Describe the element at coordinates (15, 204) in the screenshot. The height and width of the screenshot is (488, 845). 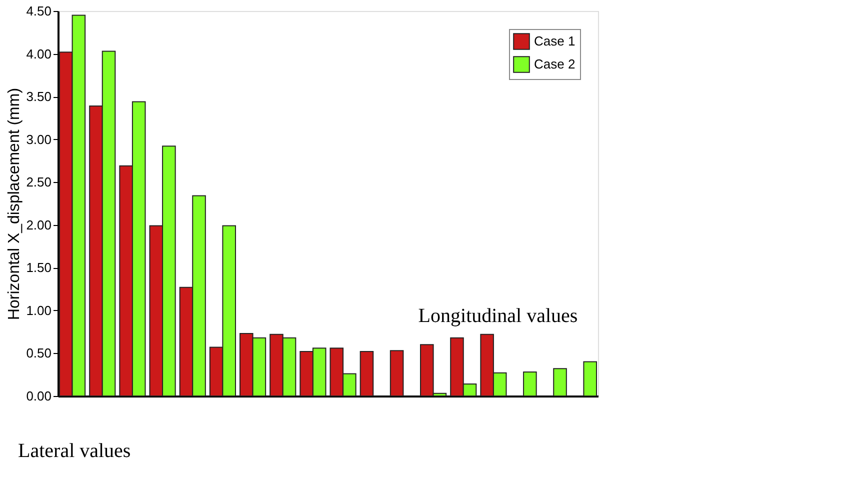
I see `y-axis-title: Horizontal X_displacement (mm)` at that location.